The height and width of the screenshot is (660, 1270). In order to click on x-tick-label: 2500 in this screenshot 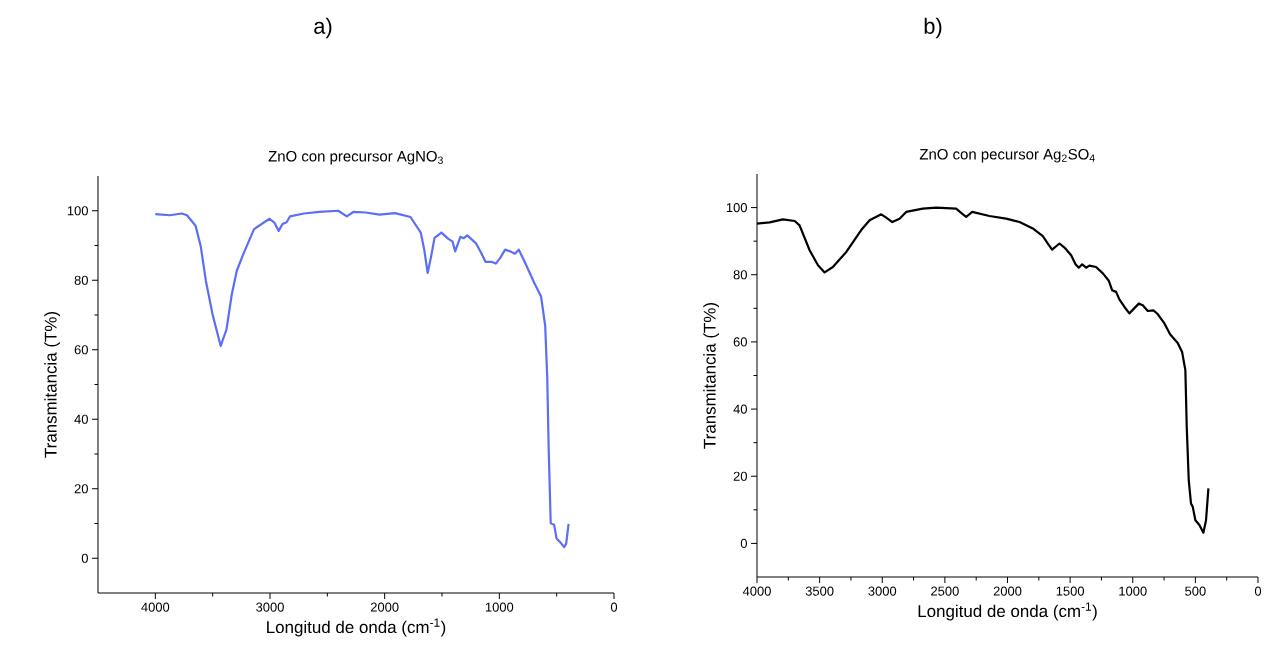, I will do `click(945, 591)`.